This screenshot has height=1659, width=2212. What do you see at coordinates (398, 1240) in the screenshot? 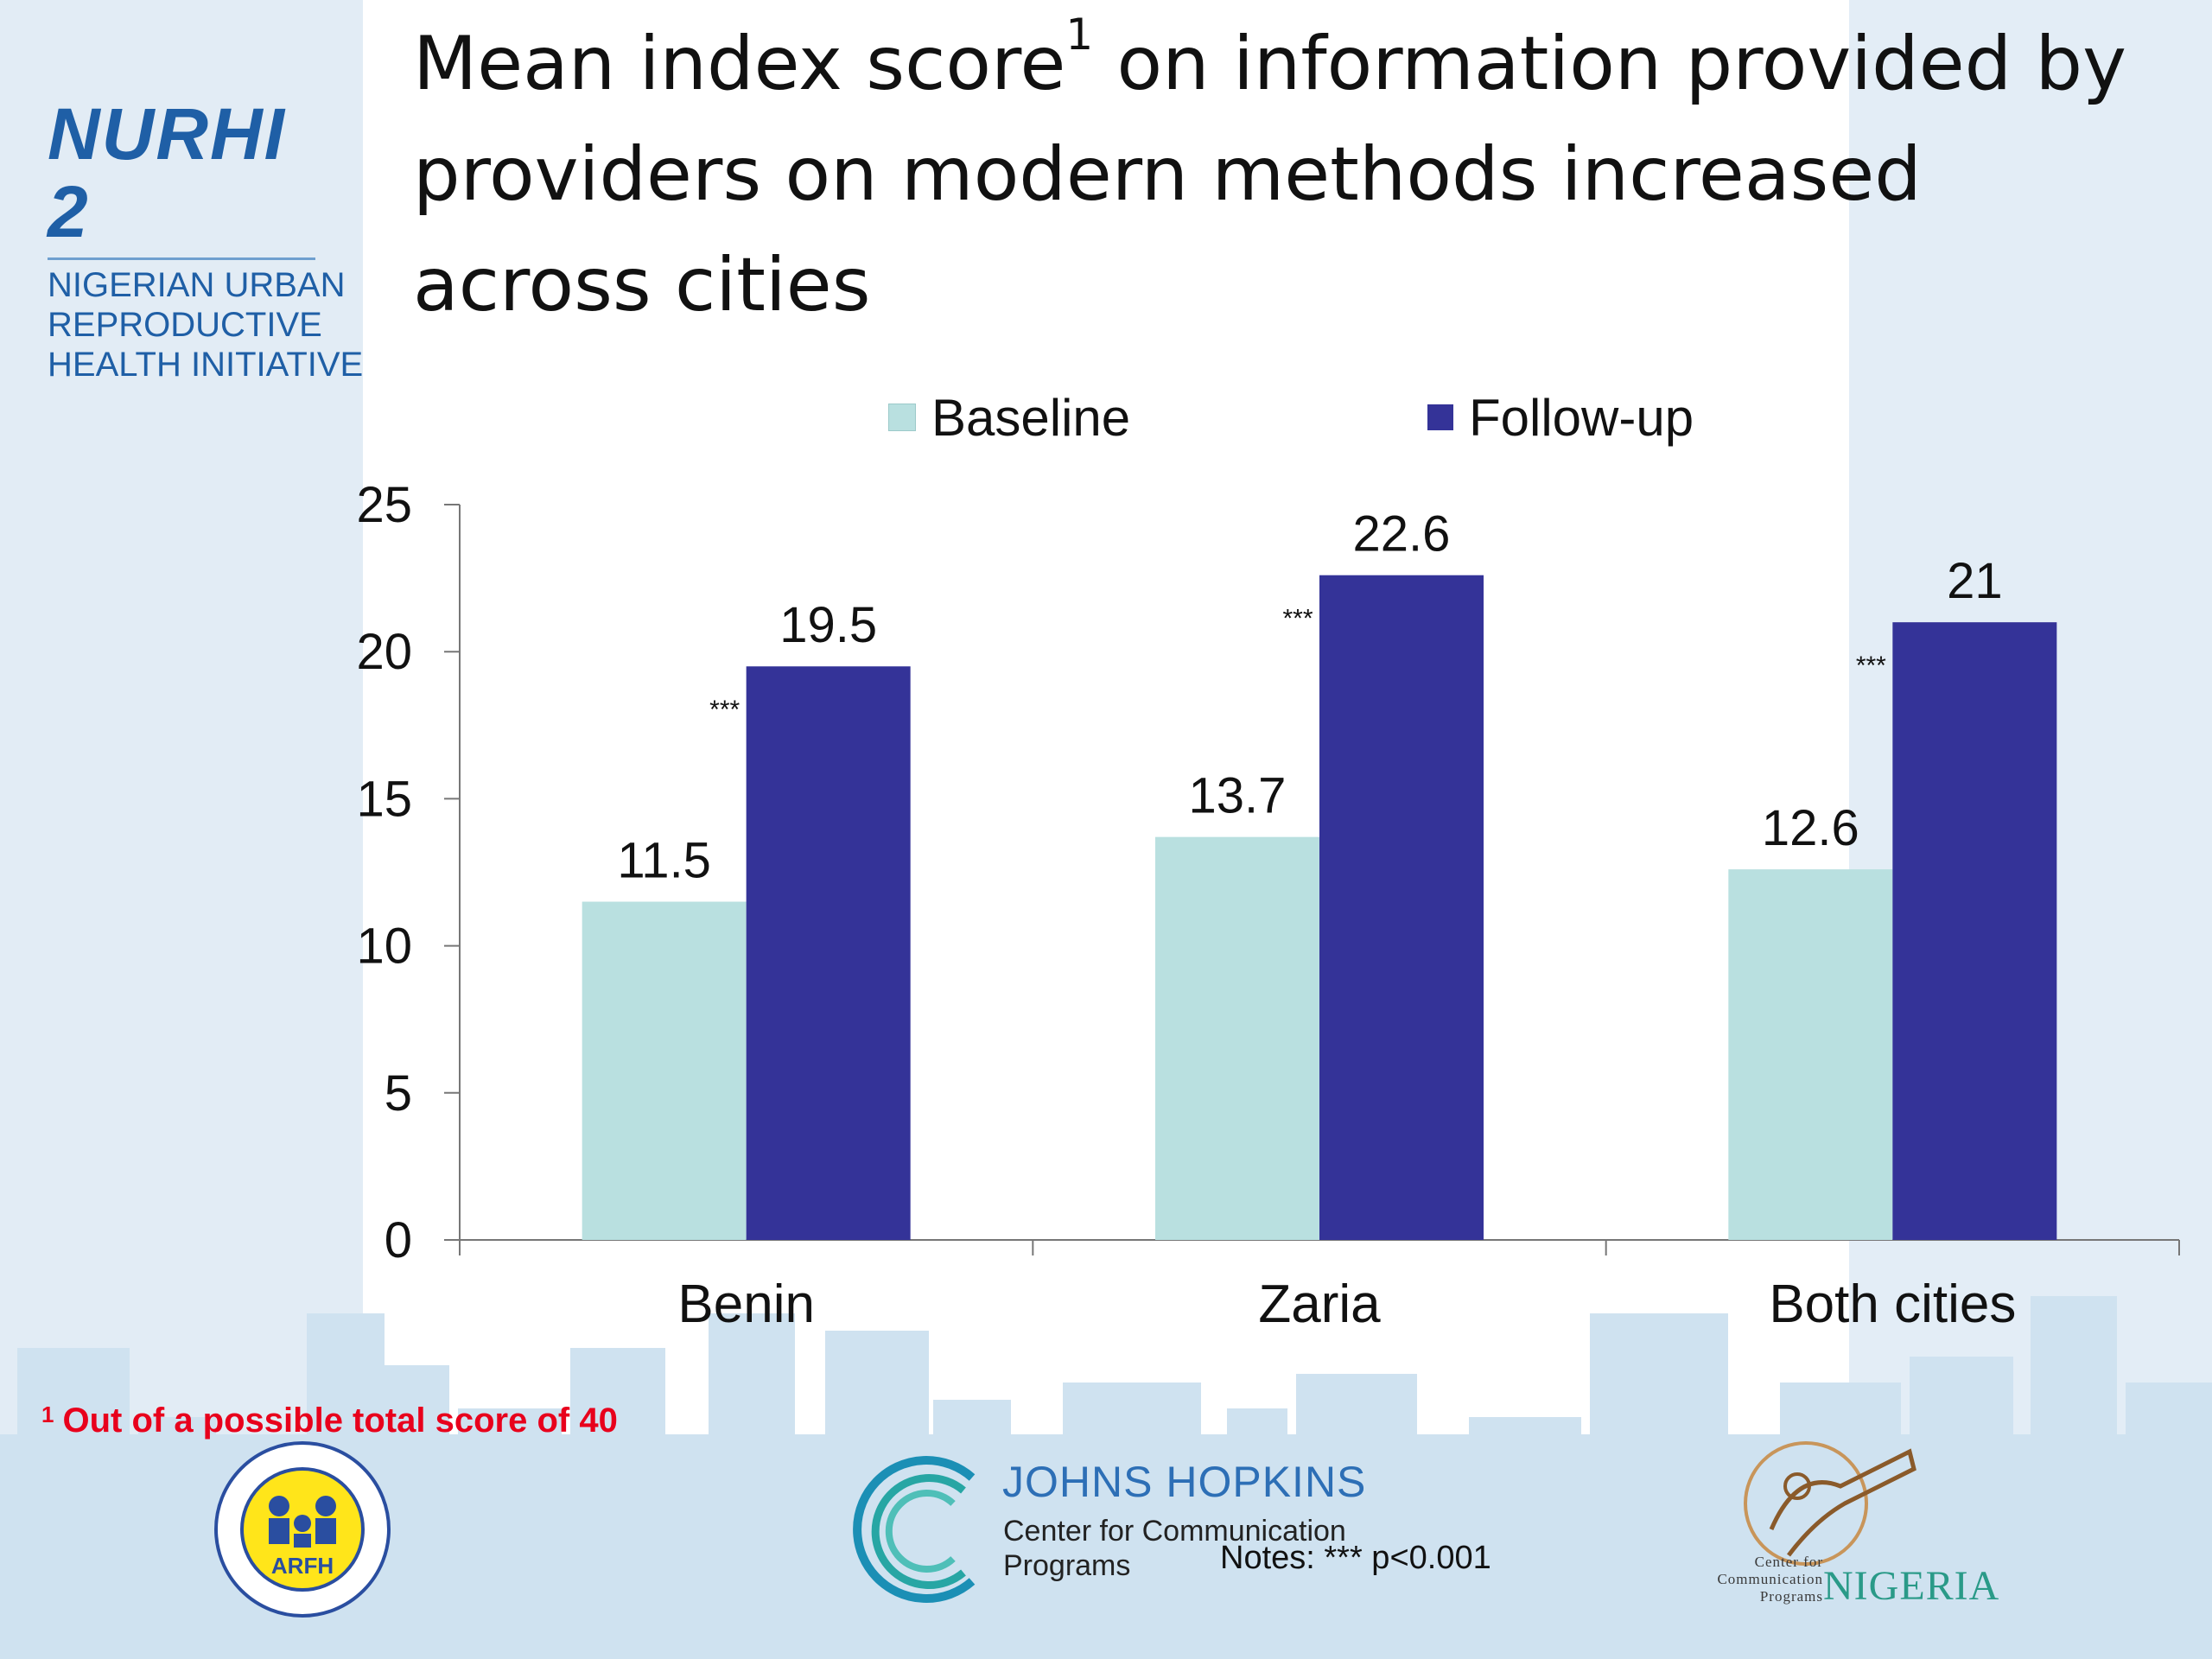
I see `y-tick-label: 0` at bounding box center [398, 1240].